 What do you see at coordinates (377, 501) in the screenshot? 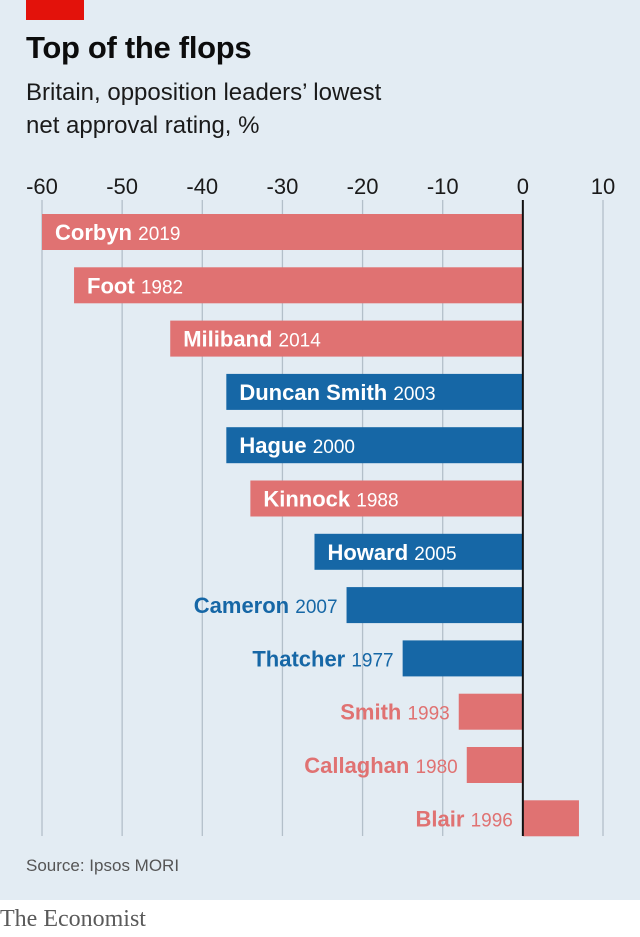
I see `bar-label-year: 1988` at bounding box center [377, 501].